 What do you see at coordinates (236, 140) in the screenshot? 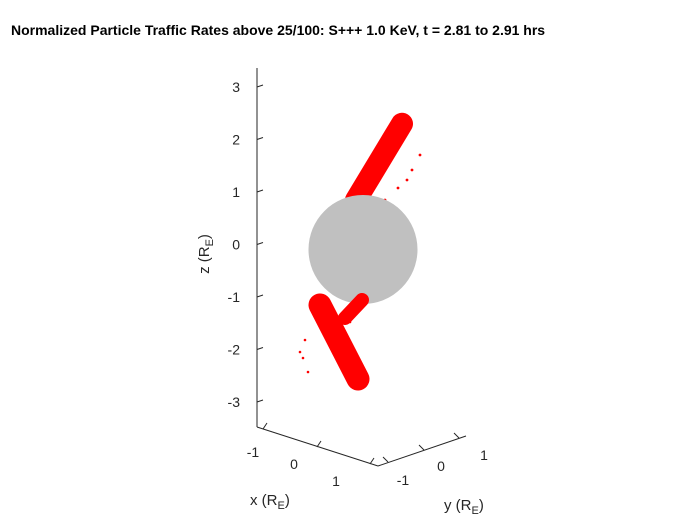
I see `z-tick-label: 2` at bounding box center [236, 140].